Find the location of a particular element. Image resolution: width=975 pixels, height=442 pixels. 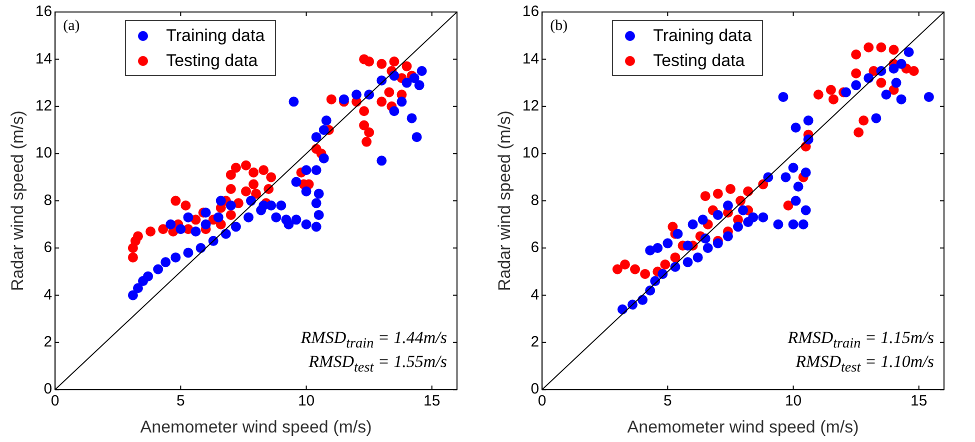

y-tick-label: 10 is located at coordinates (531, 153).